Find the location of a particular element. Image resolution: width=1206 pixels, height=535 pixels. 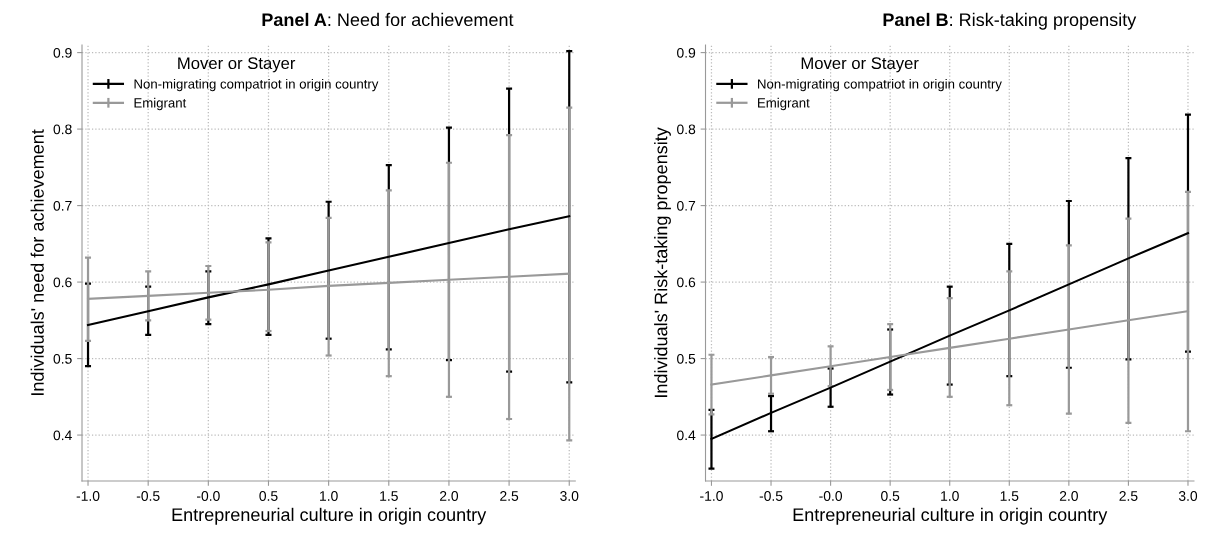

y-axis-title: Individuals' Risk-taking propensity is located at coordinates (662, 262).